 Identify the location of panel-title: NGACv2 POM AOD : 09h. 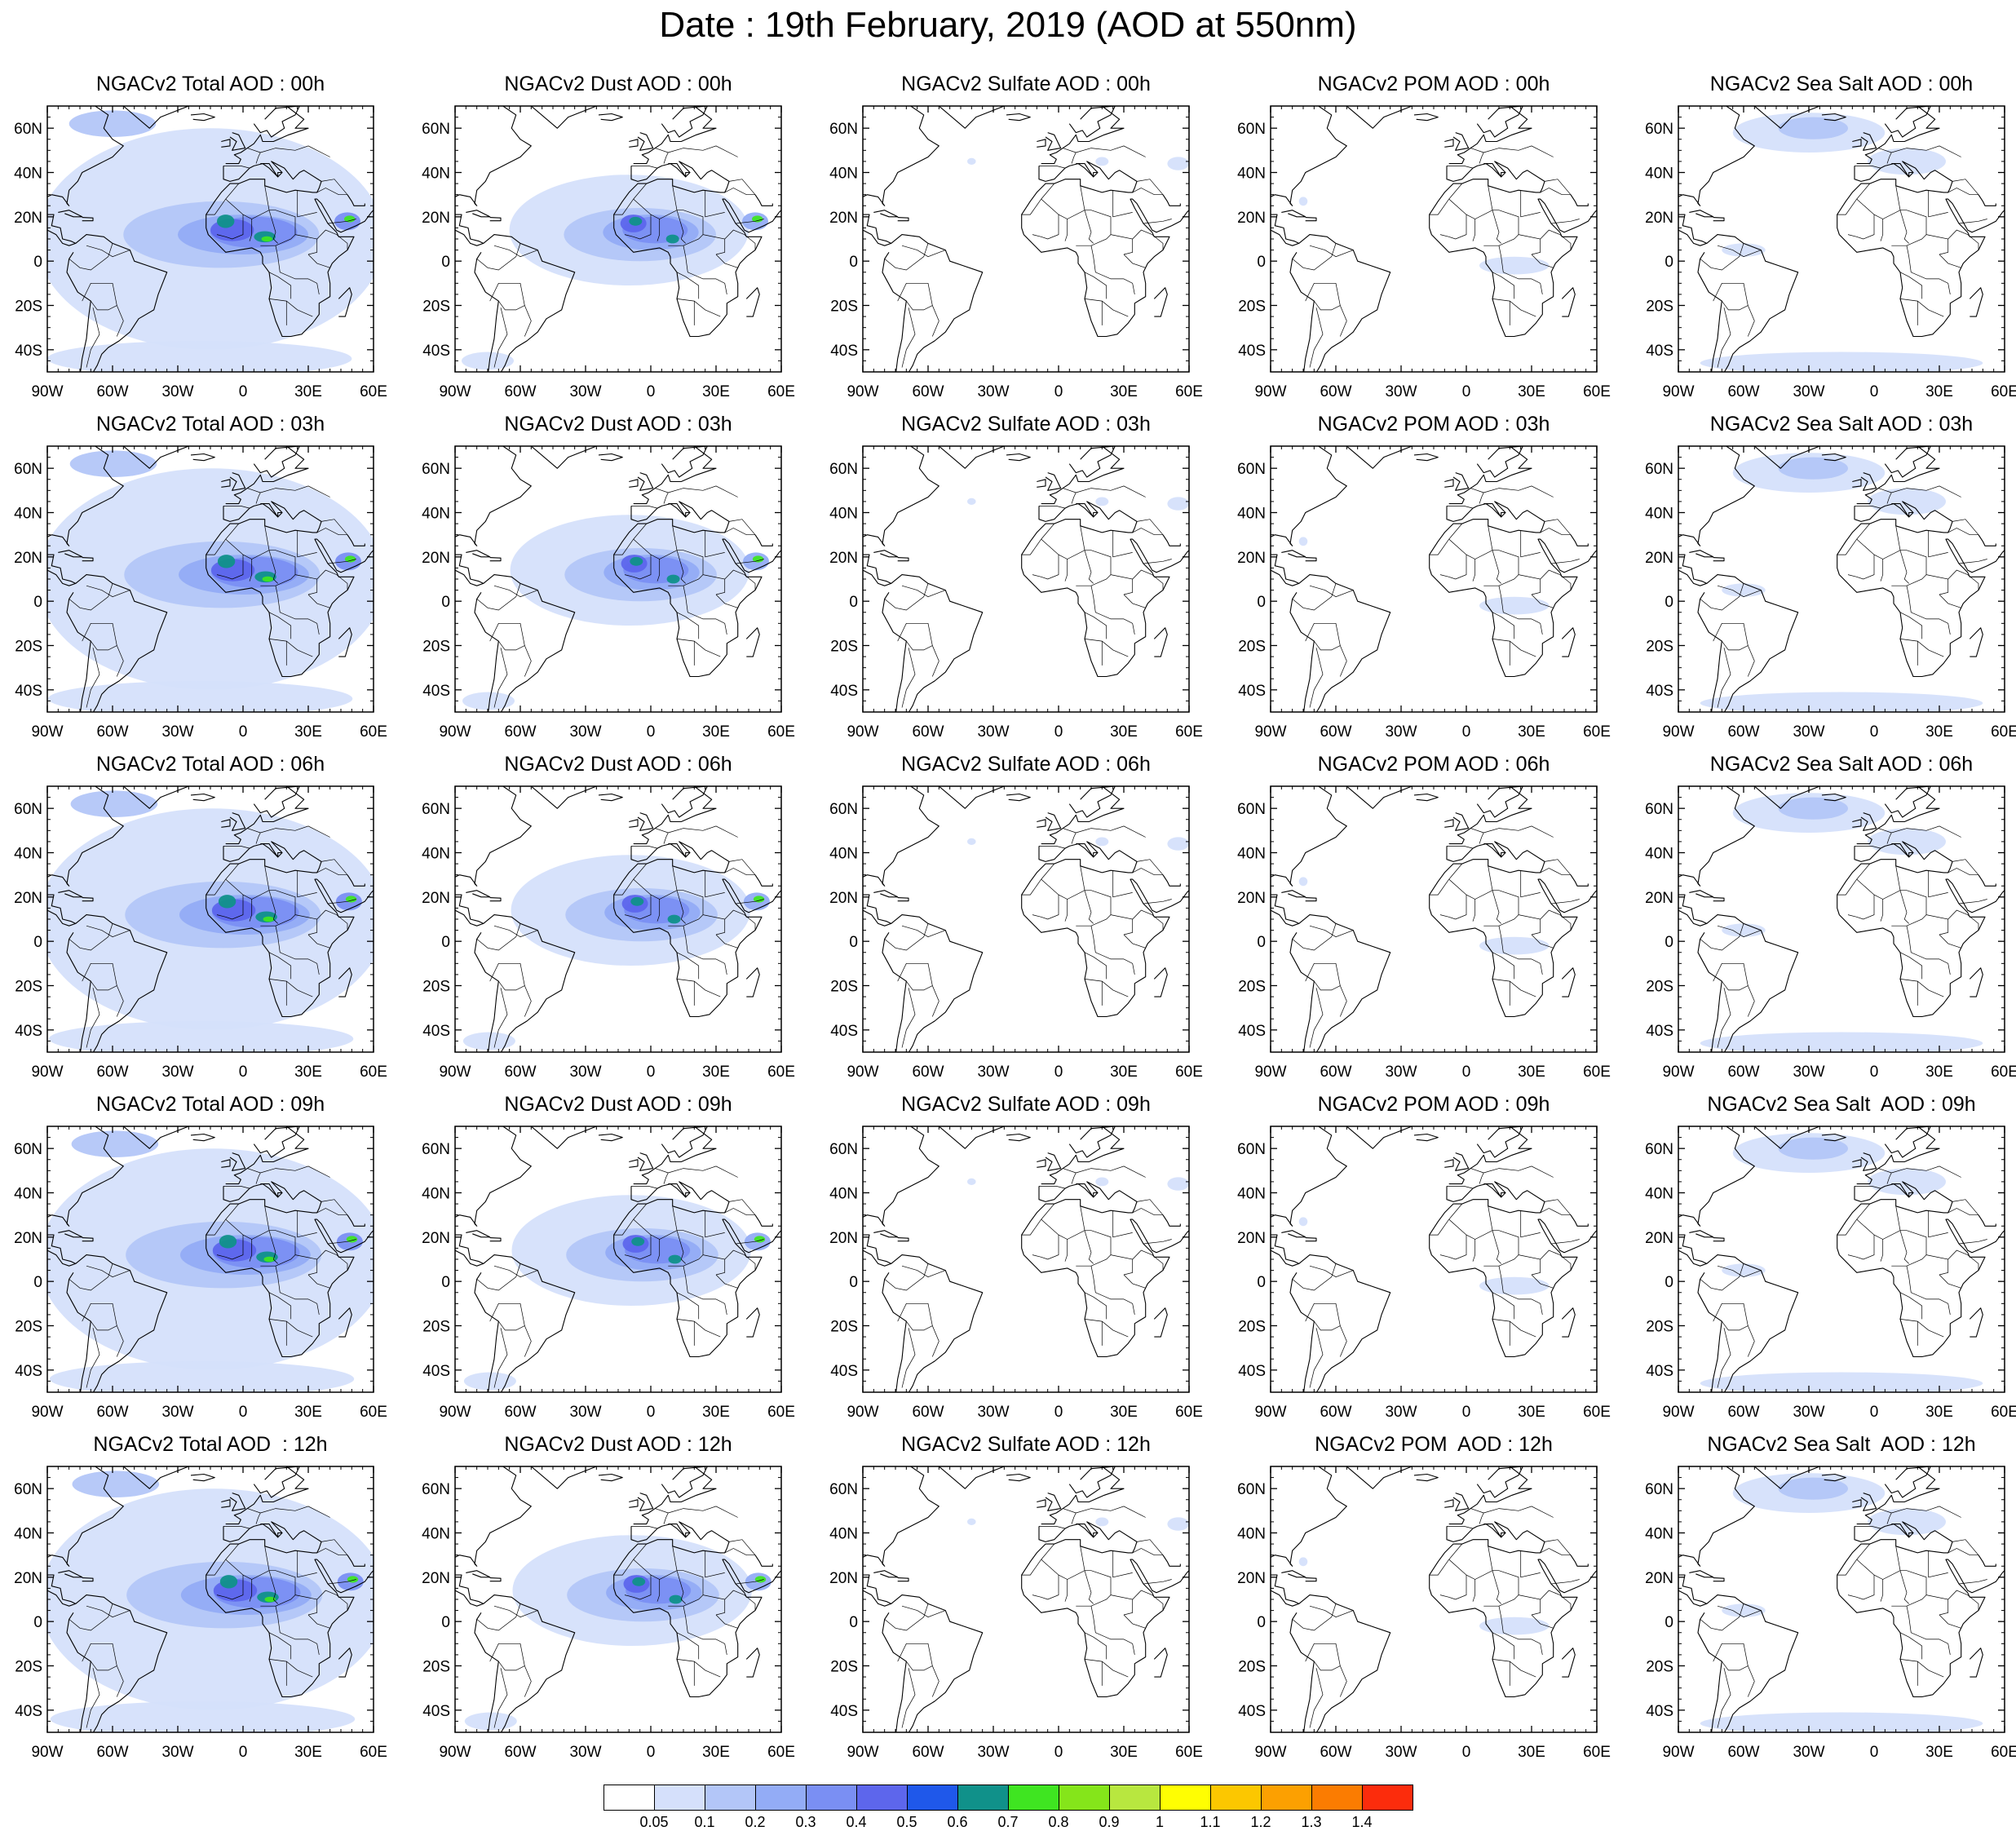
(1433, 1104).